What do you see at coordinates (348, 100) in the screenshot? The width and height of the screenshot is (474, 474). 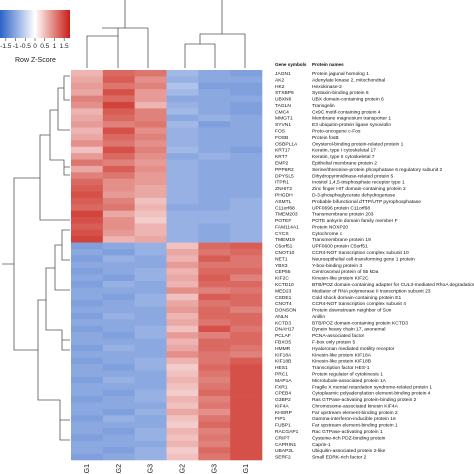 I see `protein-label: UBX domain-containing protein 6` at bounding box center [348, 100].